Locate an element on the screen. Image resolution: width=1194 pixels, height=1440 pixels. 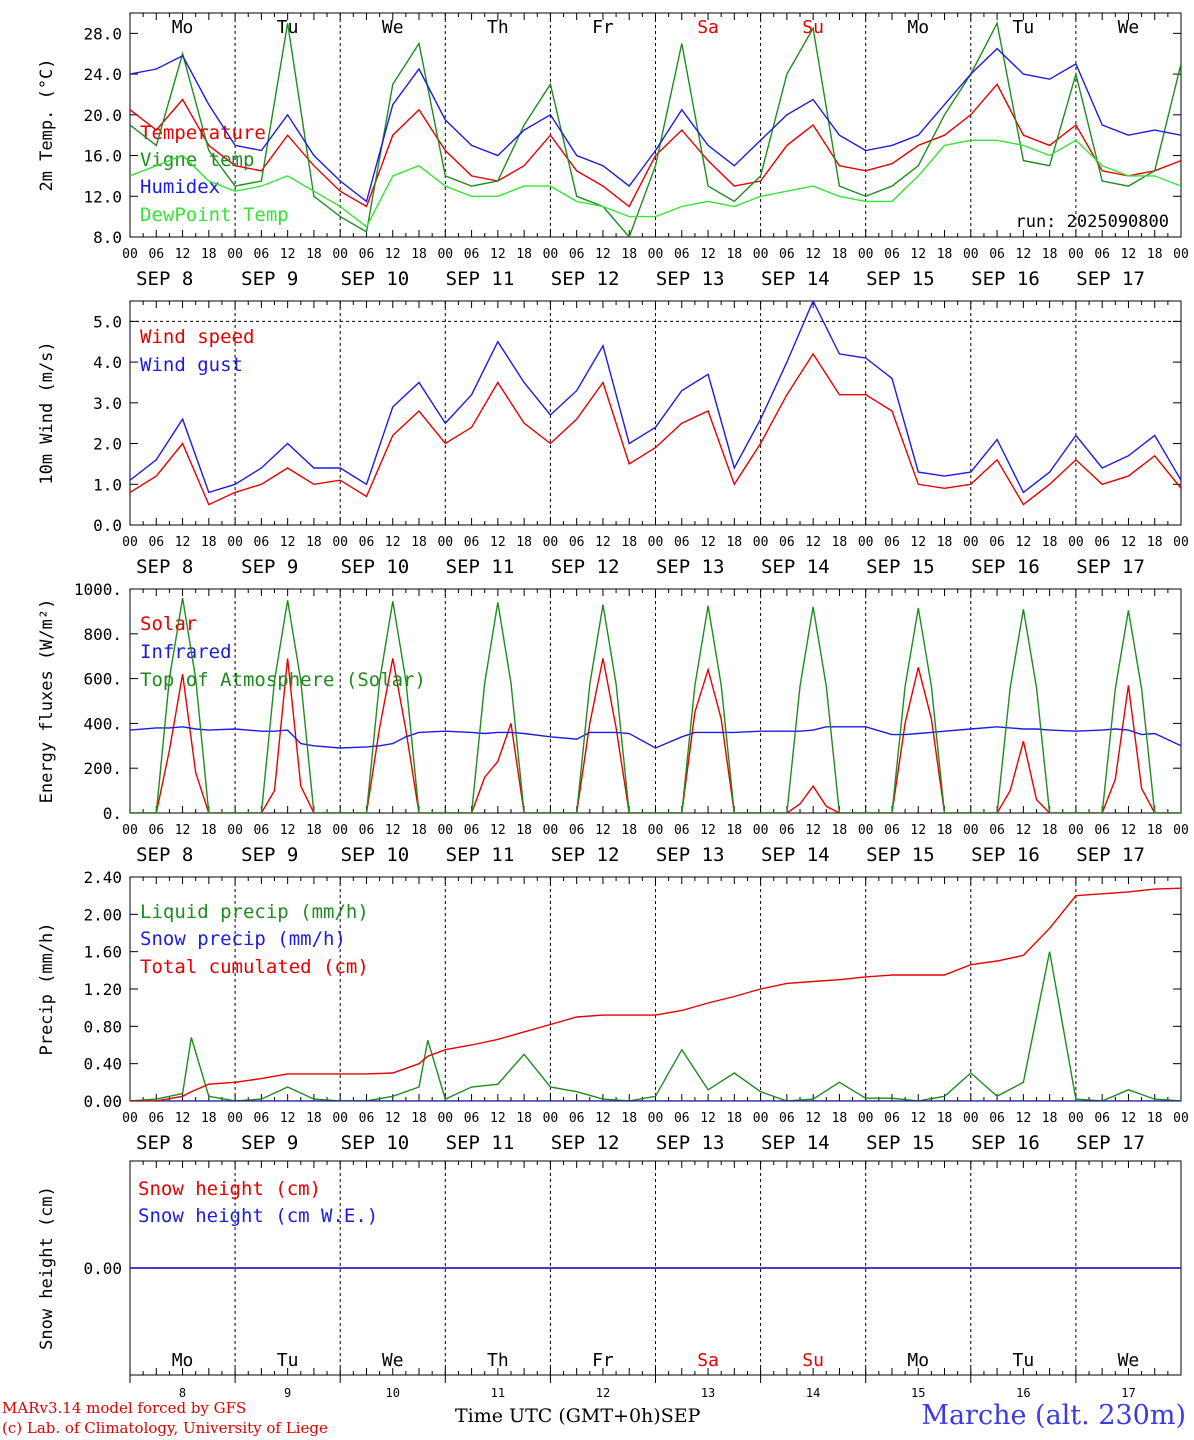
y-tick-label: 24.0 is located at coordinates (102, 74).